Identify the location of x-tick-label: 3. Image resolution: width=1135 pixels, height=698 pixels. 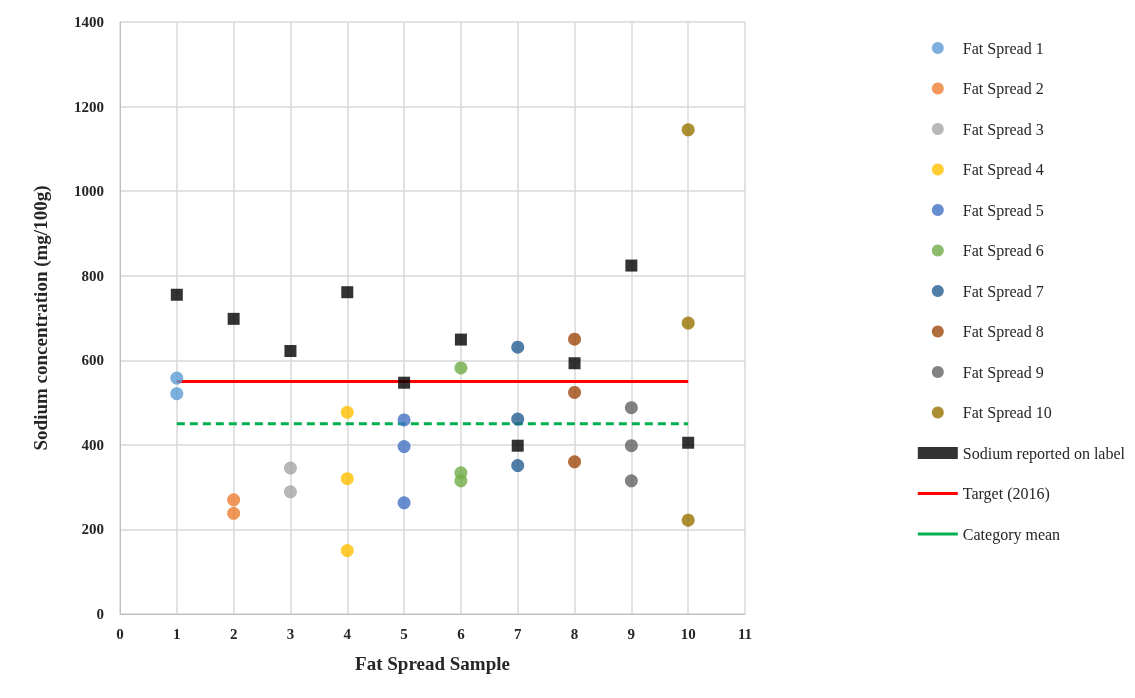
(290, 633).